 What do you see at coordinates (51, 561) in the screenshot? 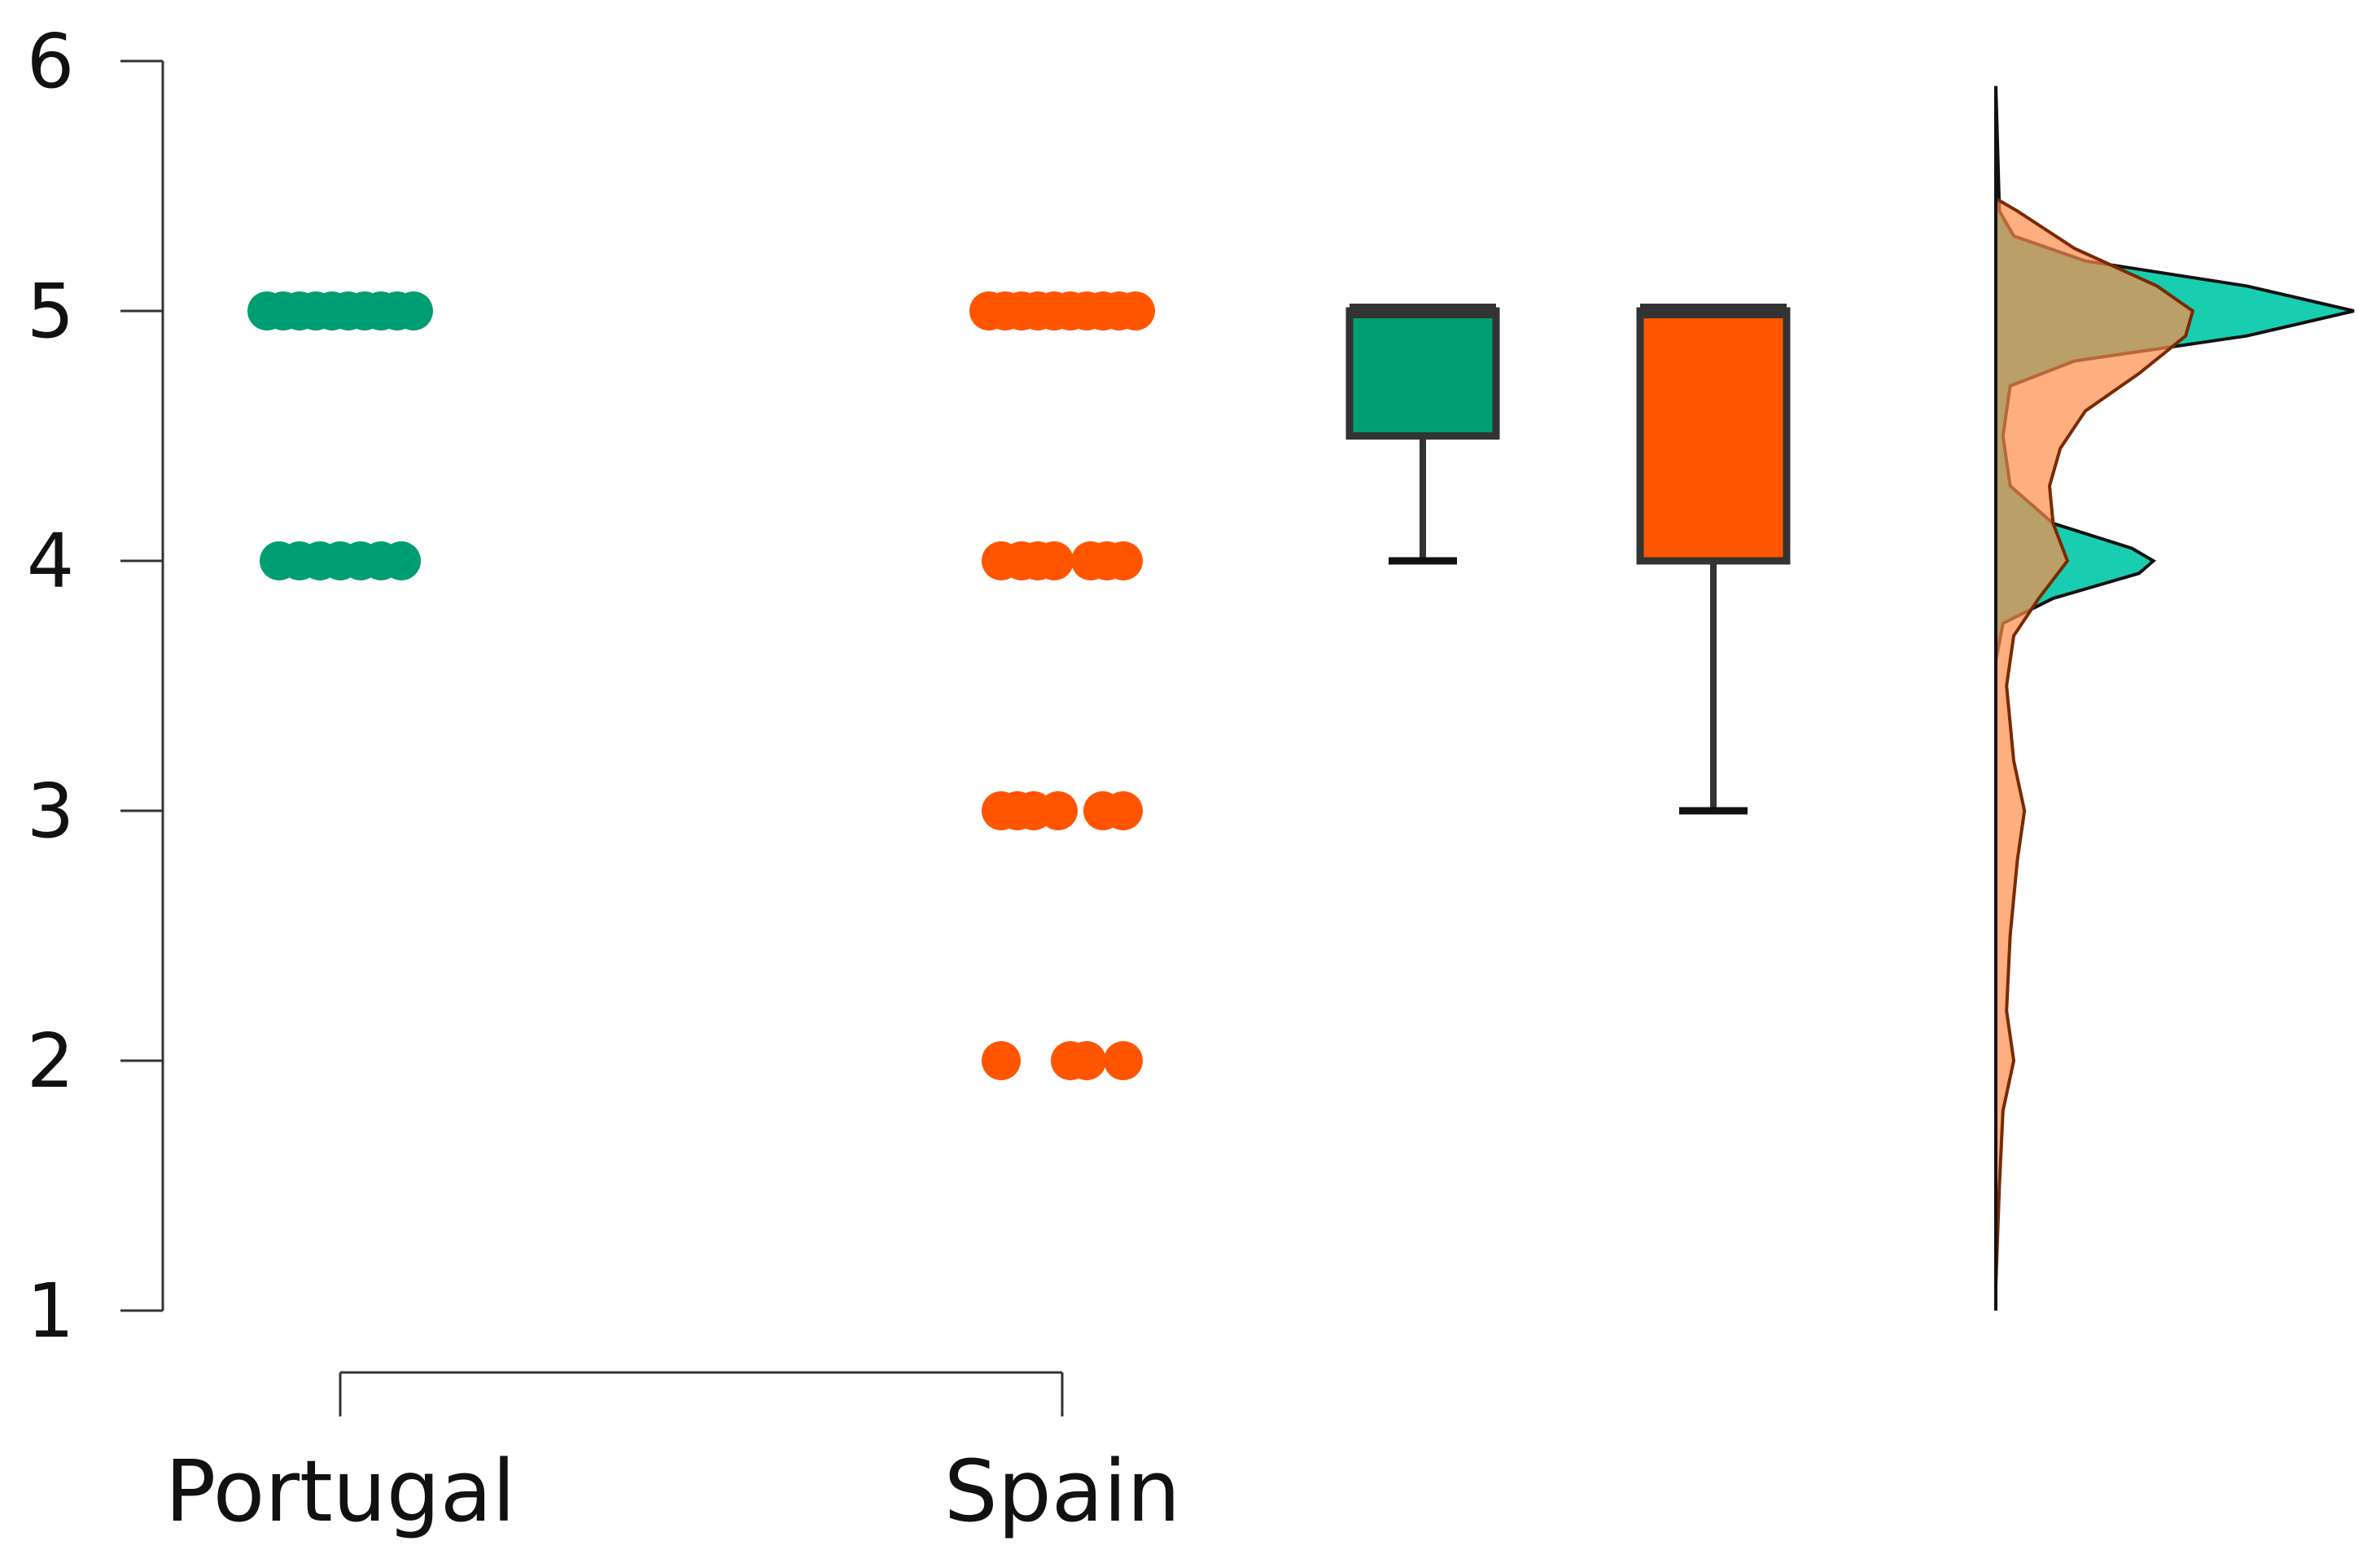
I see `y-tick-label-4: 4` at bounding box center [51, 561].